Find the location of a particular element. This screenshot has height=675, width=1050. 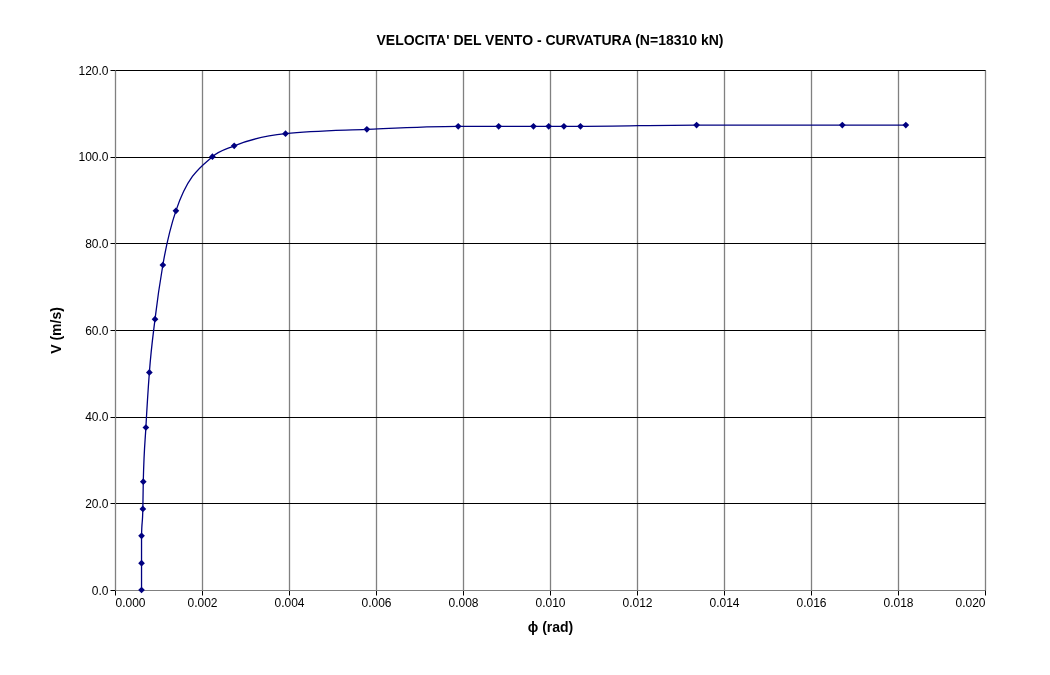

x-tick-label: 0.010 is located at coordinates (550, 602).